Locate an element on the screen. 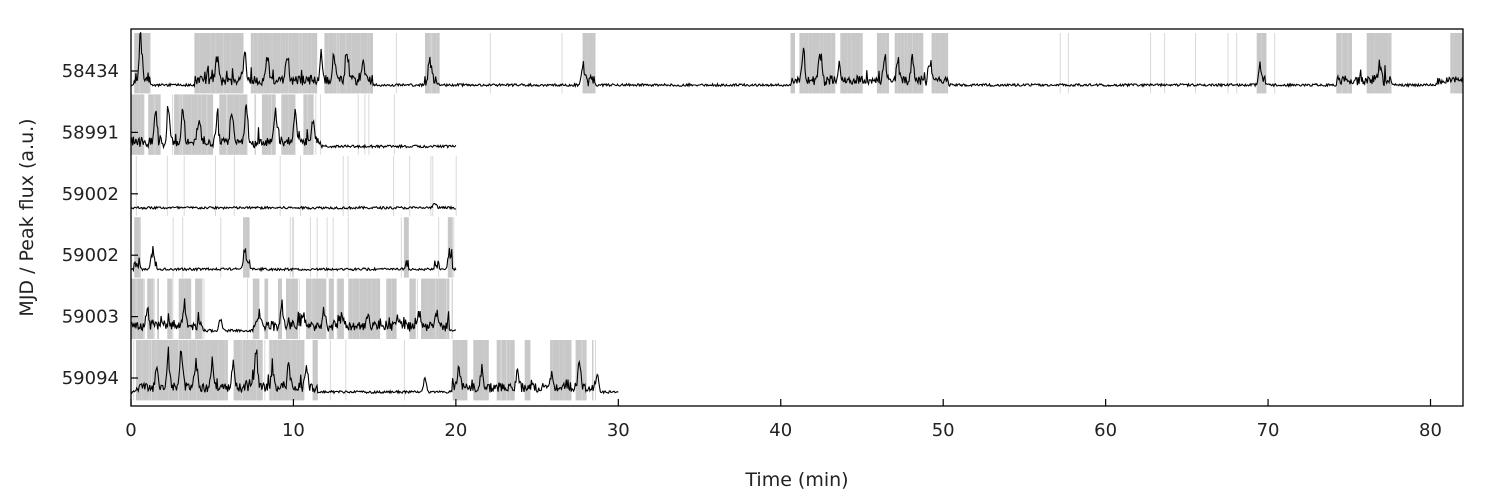 This screenshot has height=500, width=1500. y-axis-label: MJD / Peak flux (a.u.) is located at coordinates (27, 217).